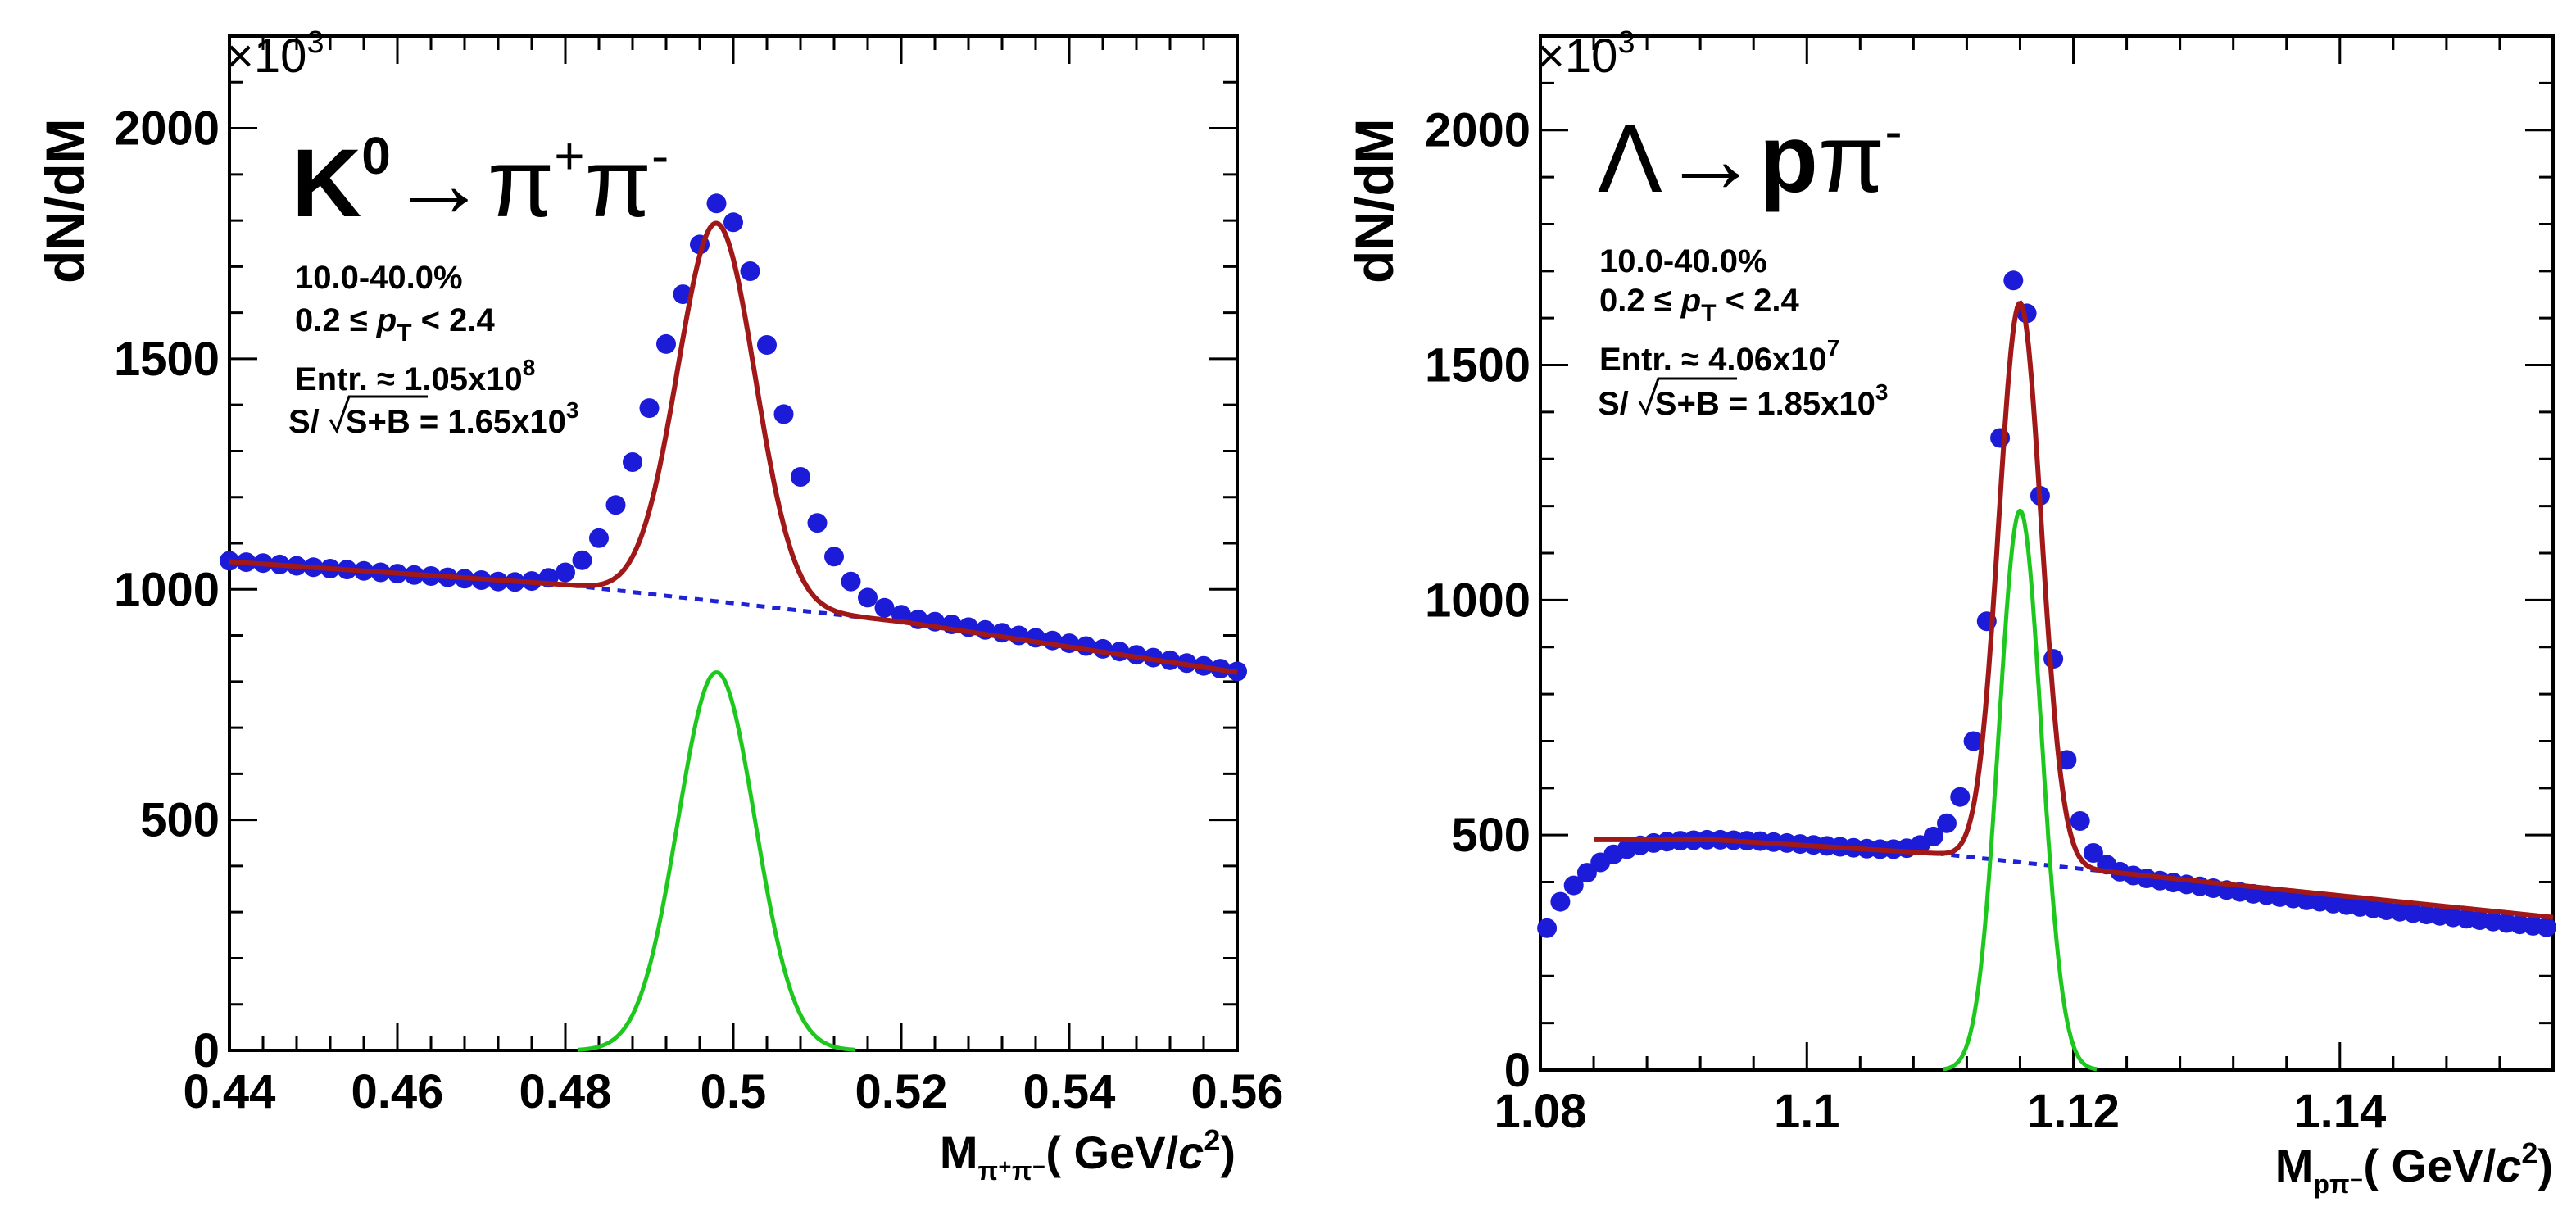 The width and height of the screenshot is (2576, 1211). Describe the element at coordinates (1540, 1111) in the screenshot. I see `x-tick-label: 1.08` at that location.